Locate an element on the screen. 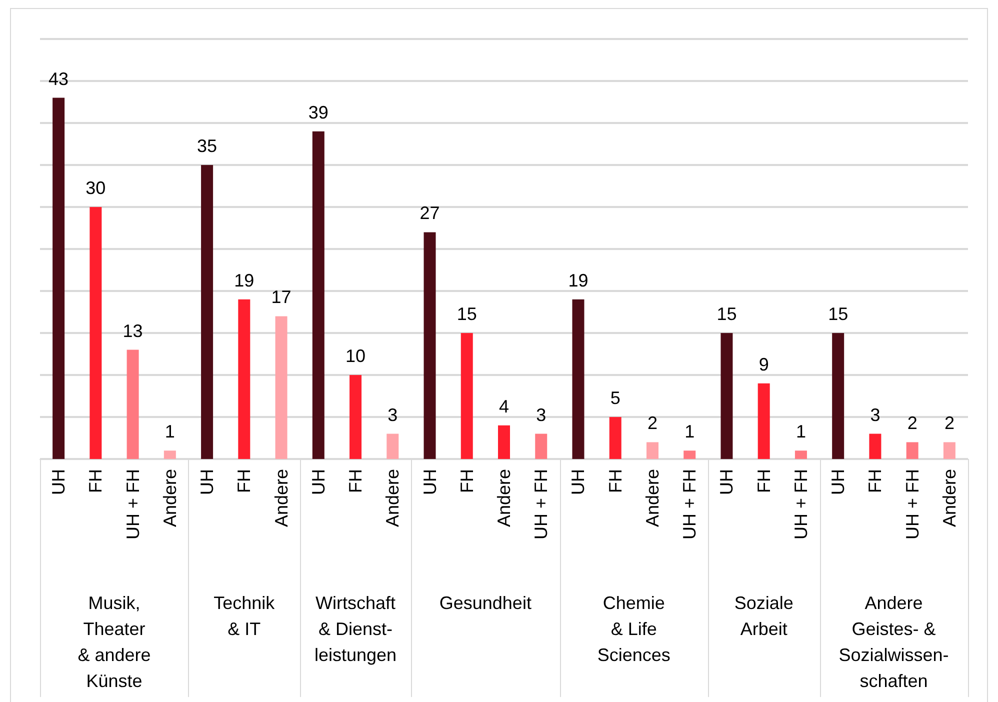 Image resolution: width=998 pixels, height=702 pixels. data-label: 35 is located at coordinates (207, 146).